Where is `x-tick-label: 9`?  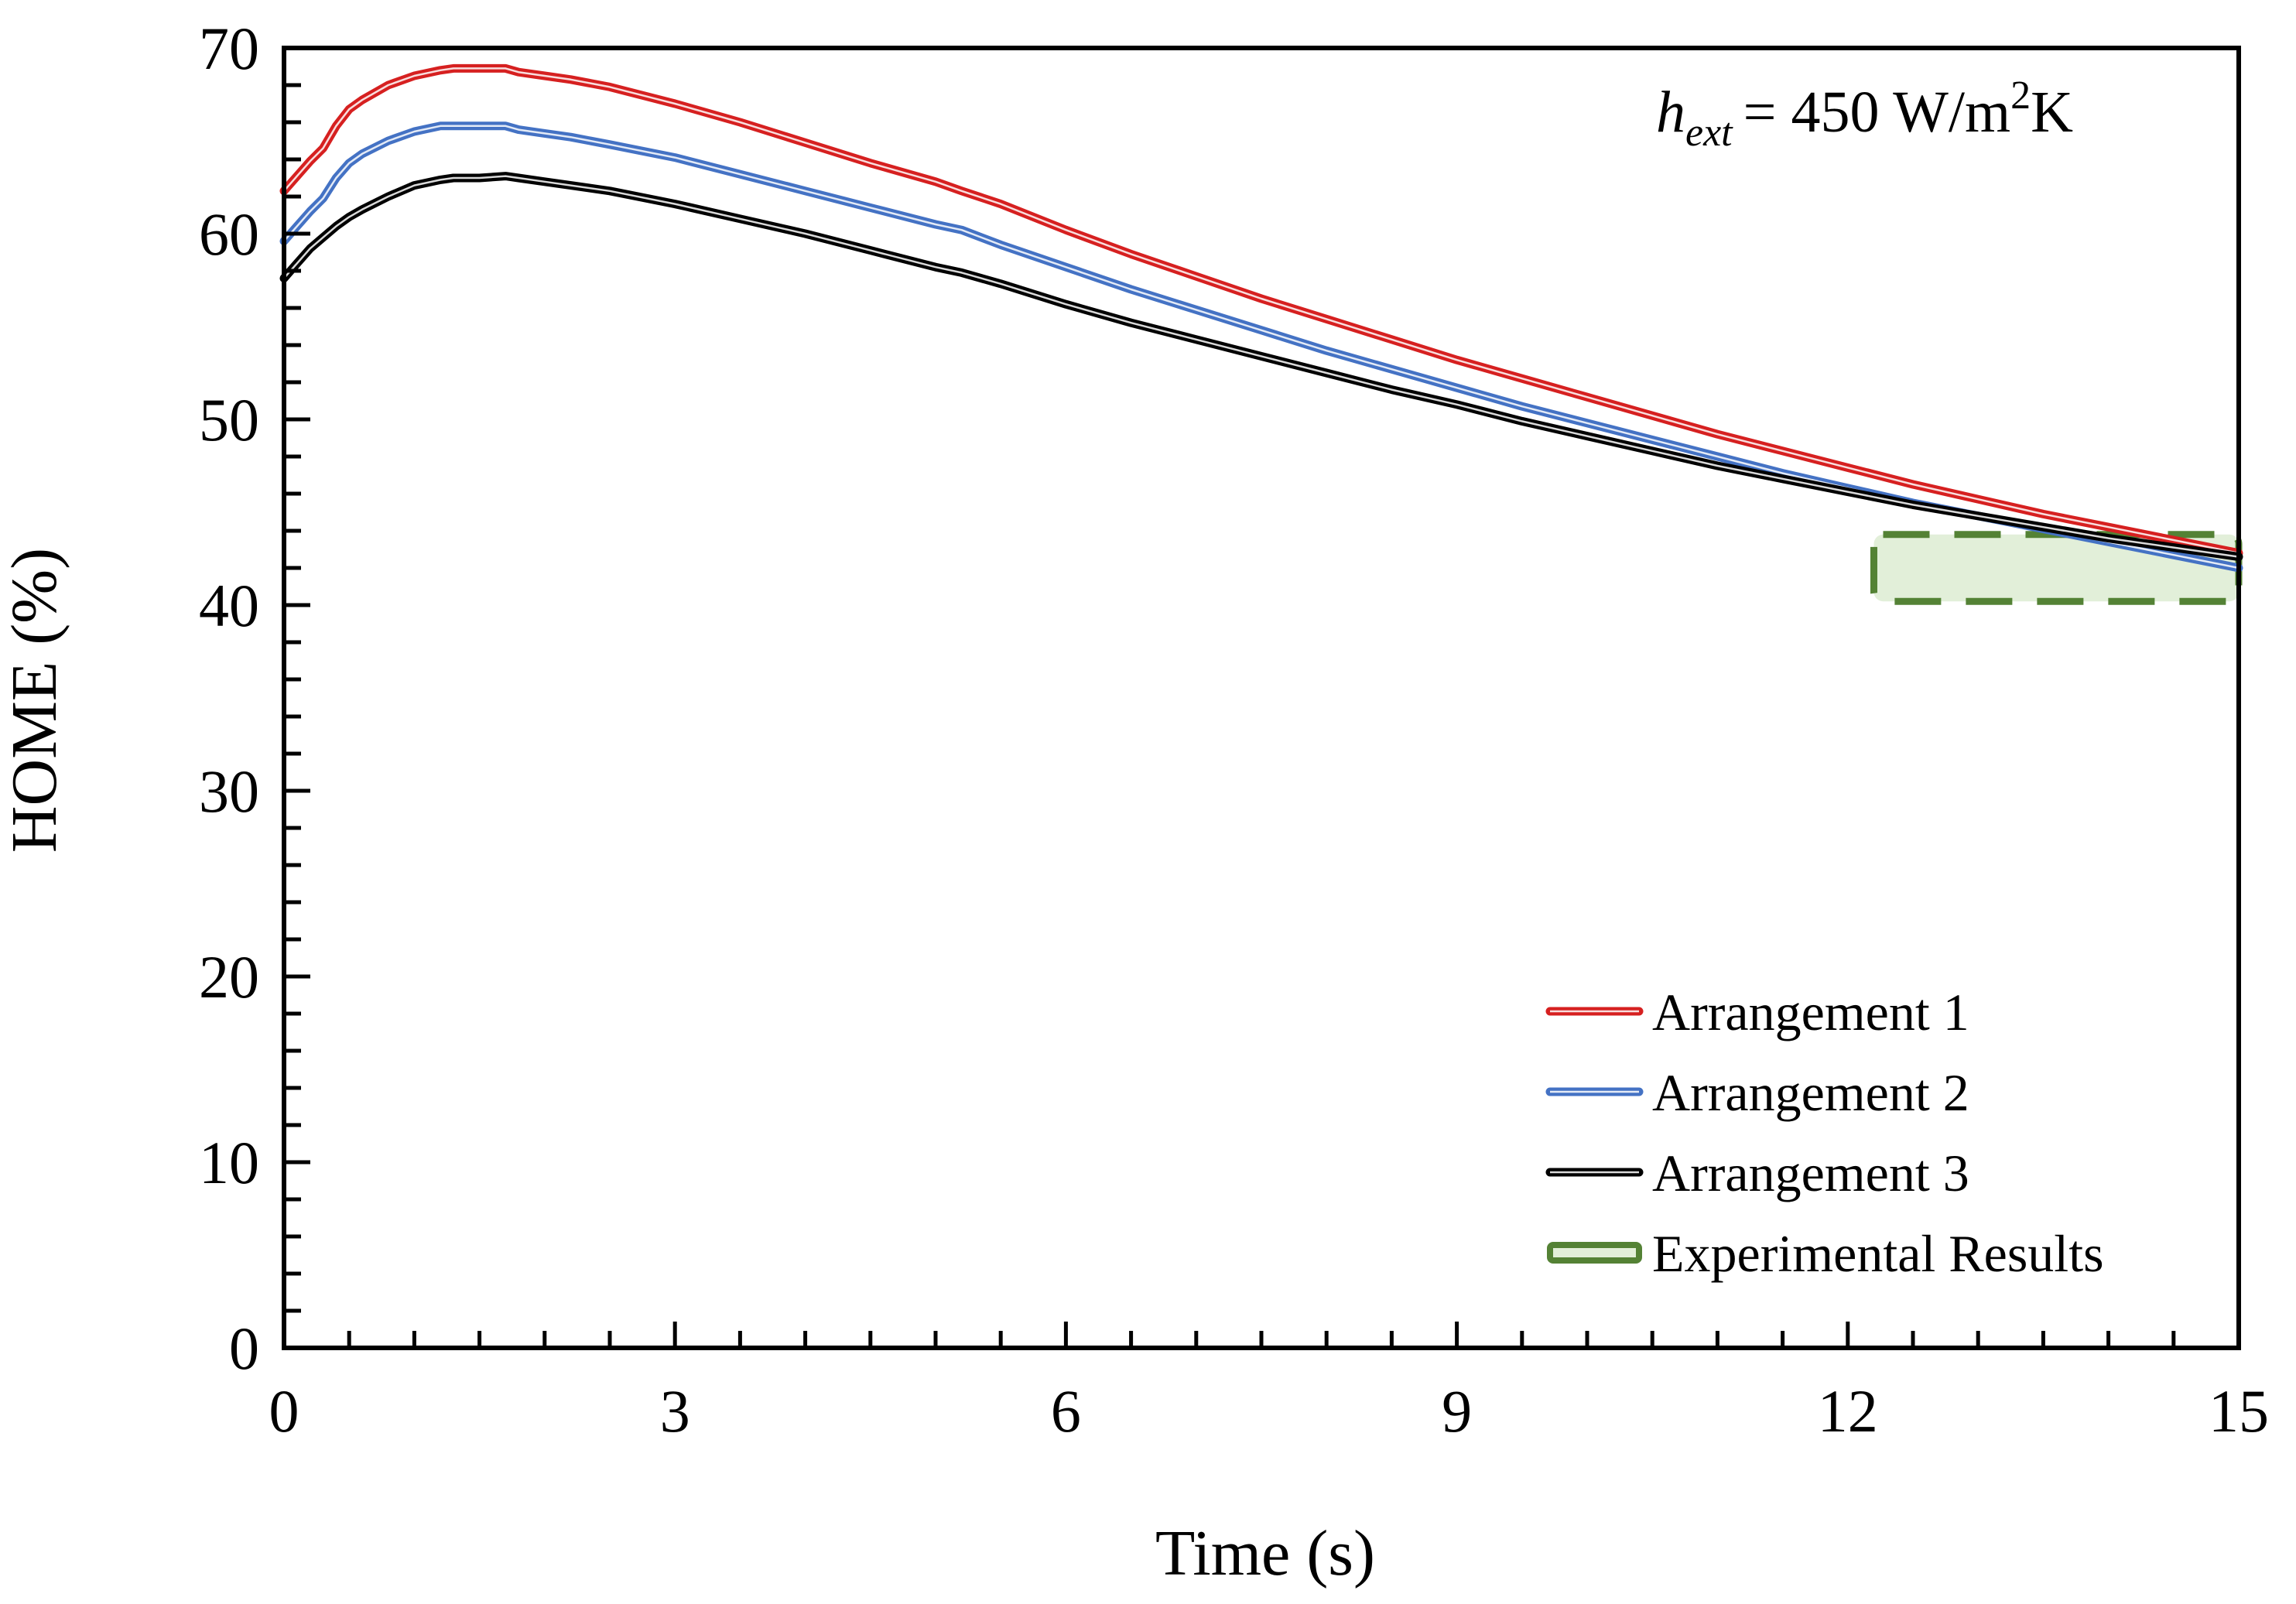
x-tick-label: 9 is located at coordinates (1457, 1411).